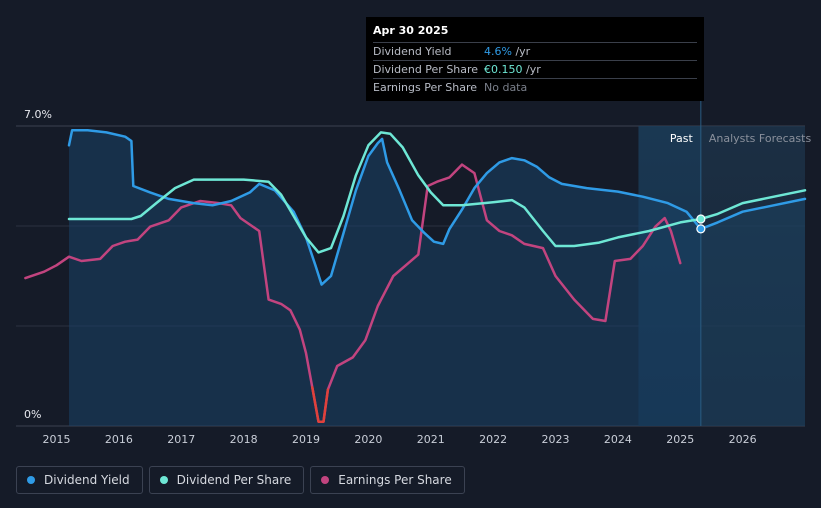  What do you see at coordinates (306, 439) in the screenshot?
I see `x-tick-label: 2019` at bounding box center [306, 439].